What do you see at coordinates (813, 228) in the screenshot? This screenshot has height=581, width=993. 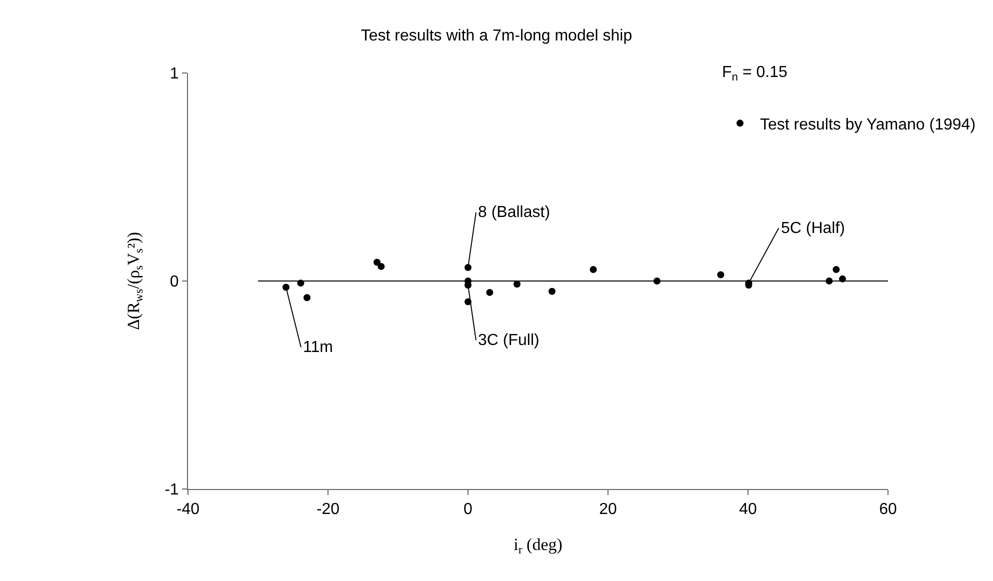 I see `annotation: 5C (Half)` at bounding box center [813, 228].